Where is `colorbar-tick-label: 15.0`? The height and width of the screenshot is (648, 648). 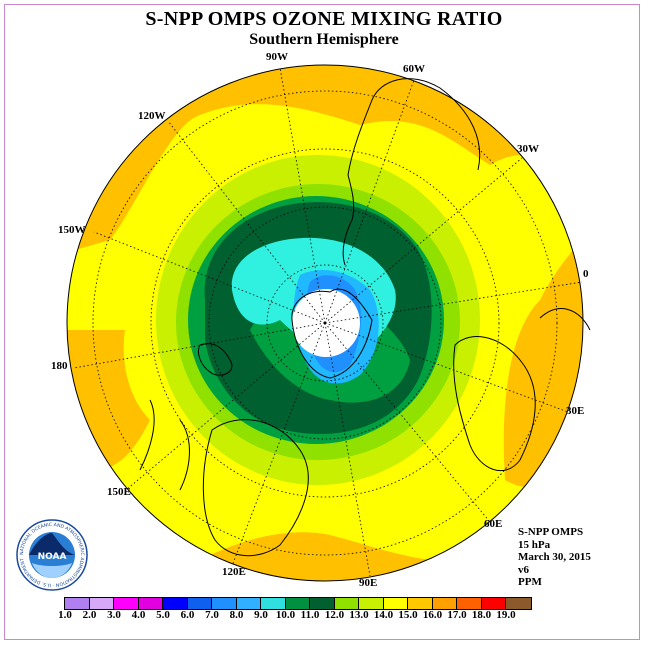
colorbar-tick-label: 15.0 is located at coordinates (408, 615).